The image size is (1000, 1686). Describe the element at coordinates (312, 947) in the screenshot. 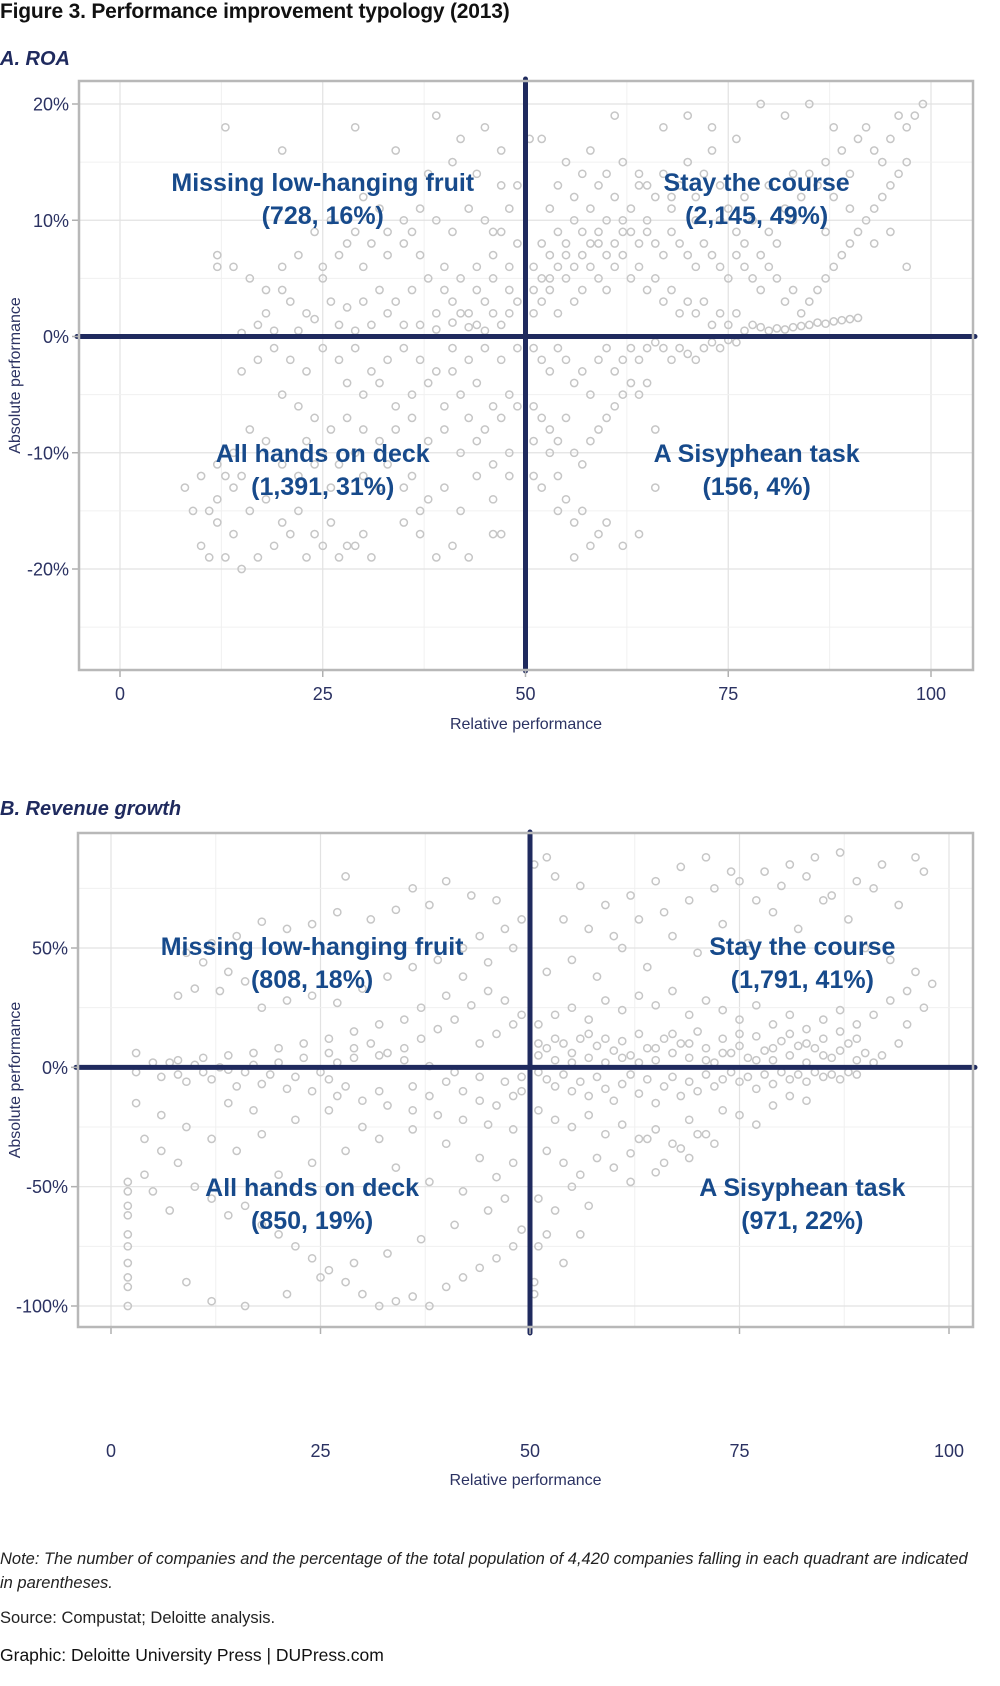

I see `quadrant-label-top-left: Missing low-hanging fruit` at that location.